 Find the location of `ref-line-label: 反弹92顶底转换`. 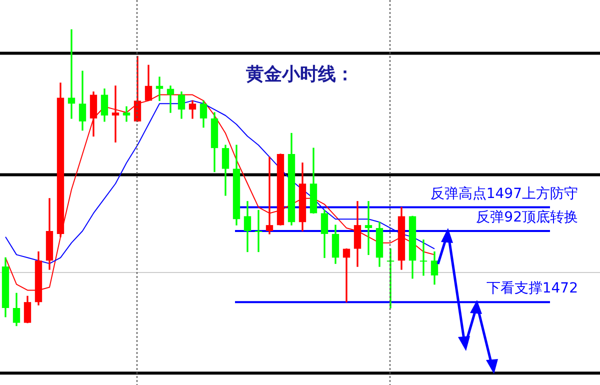

ref-line-label: 反弹92顶底转换 is located at coordinates (527, 218).